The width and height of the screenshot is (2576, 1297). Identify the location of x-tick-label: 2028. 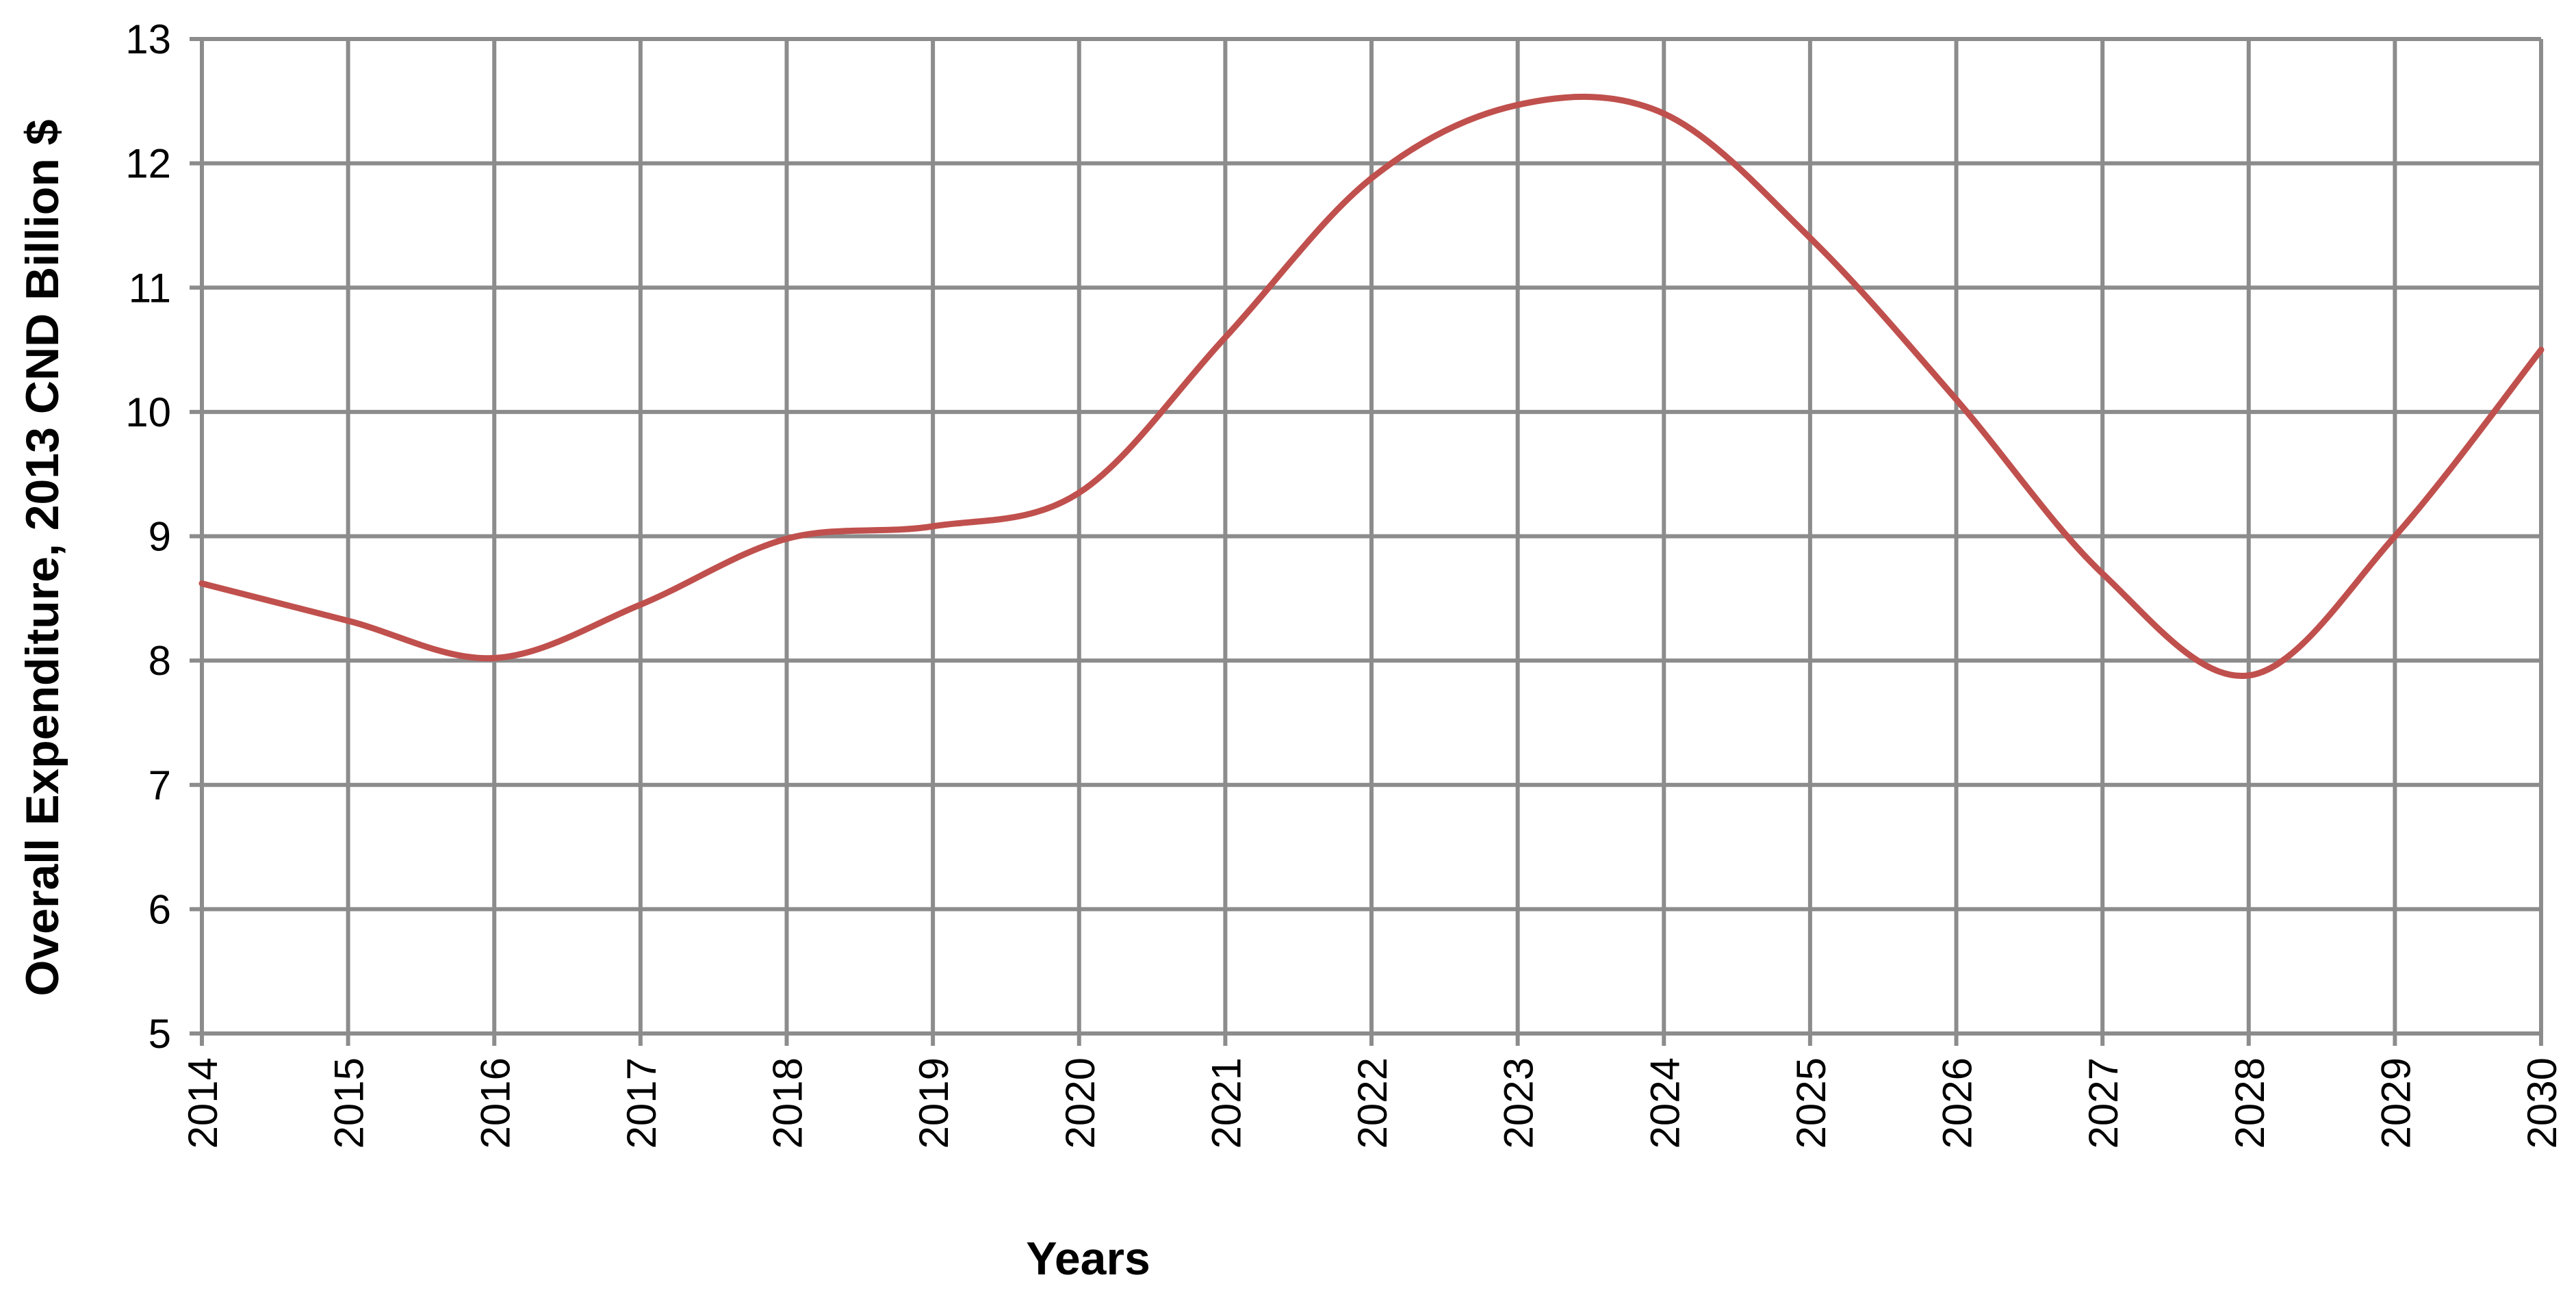
(2250, 1102).